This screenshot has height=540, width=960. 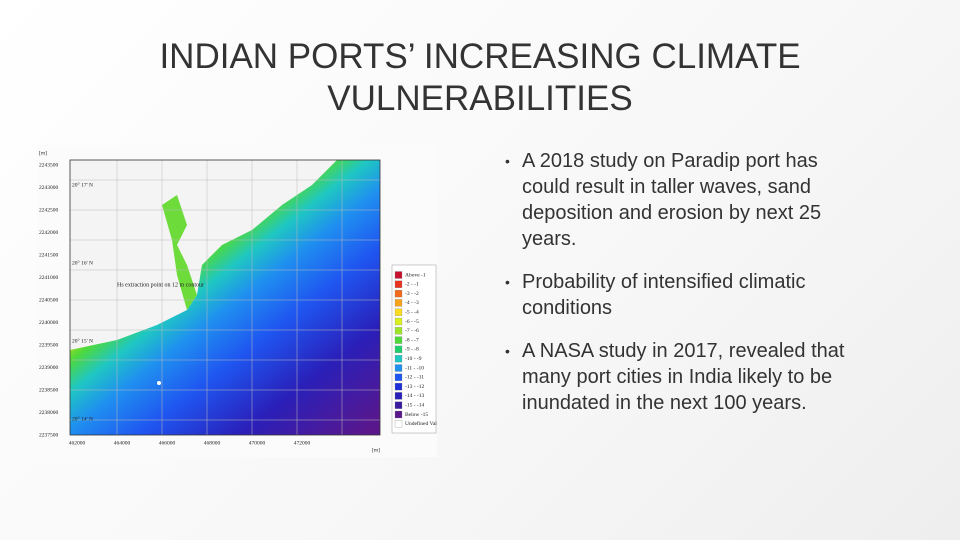 What do you see at coordinates (49, 233) in the screenshot?
I see `y-axis-label: 2242000` at bounding box center [49, 233].